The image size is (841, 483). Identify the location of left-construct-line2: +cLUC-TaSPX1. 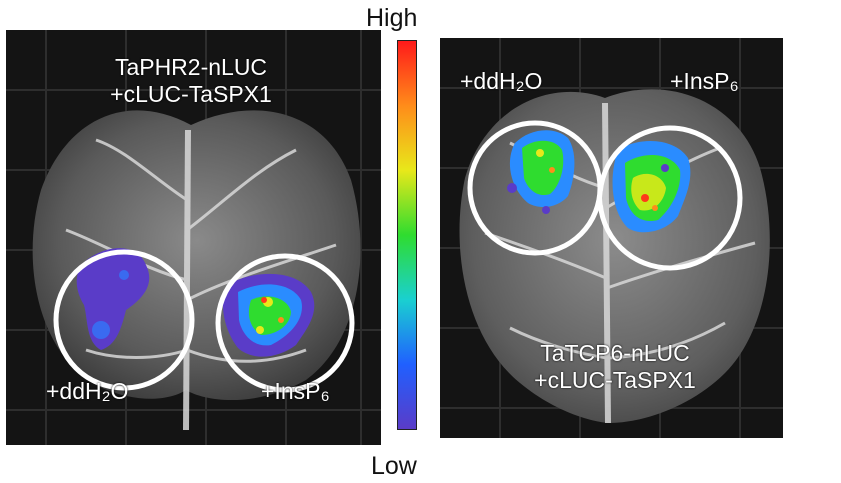
(191, 94).